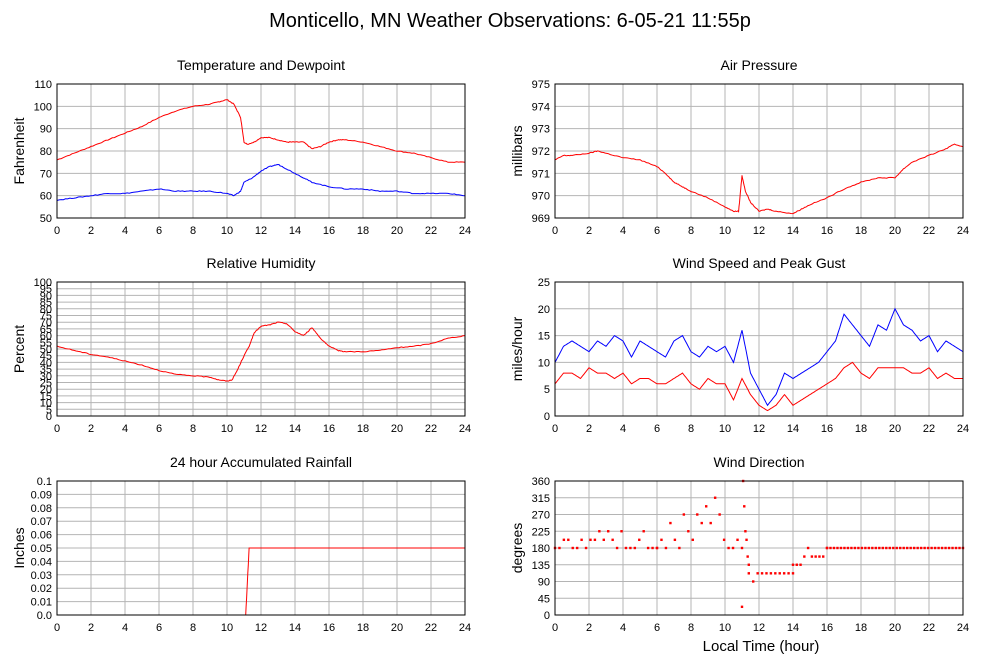 The image size is (1000, 660). I want to click on chart-title: 24 hour Accumulated Rainfall, so click(261, 462).